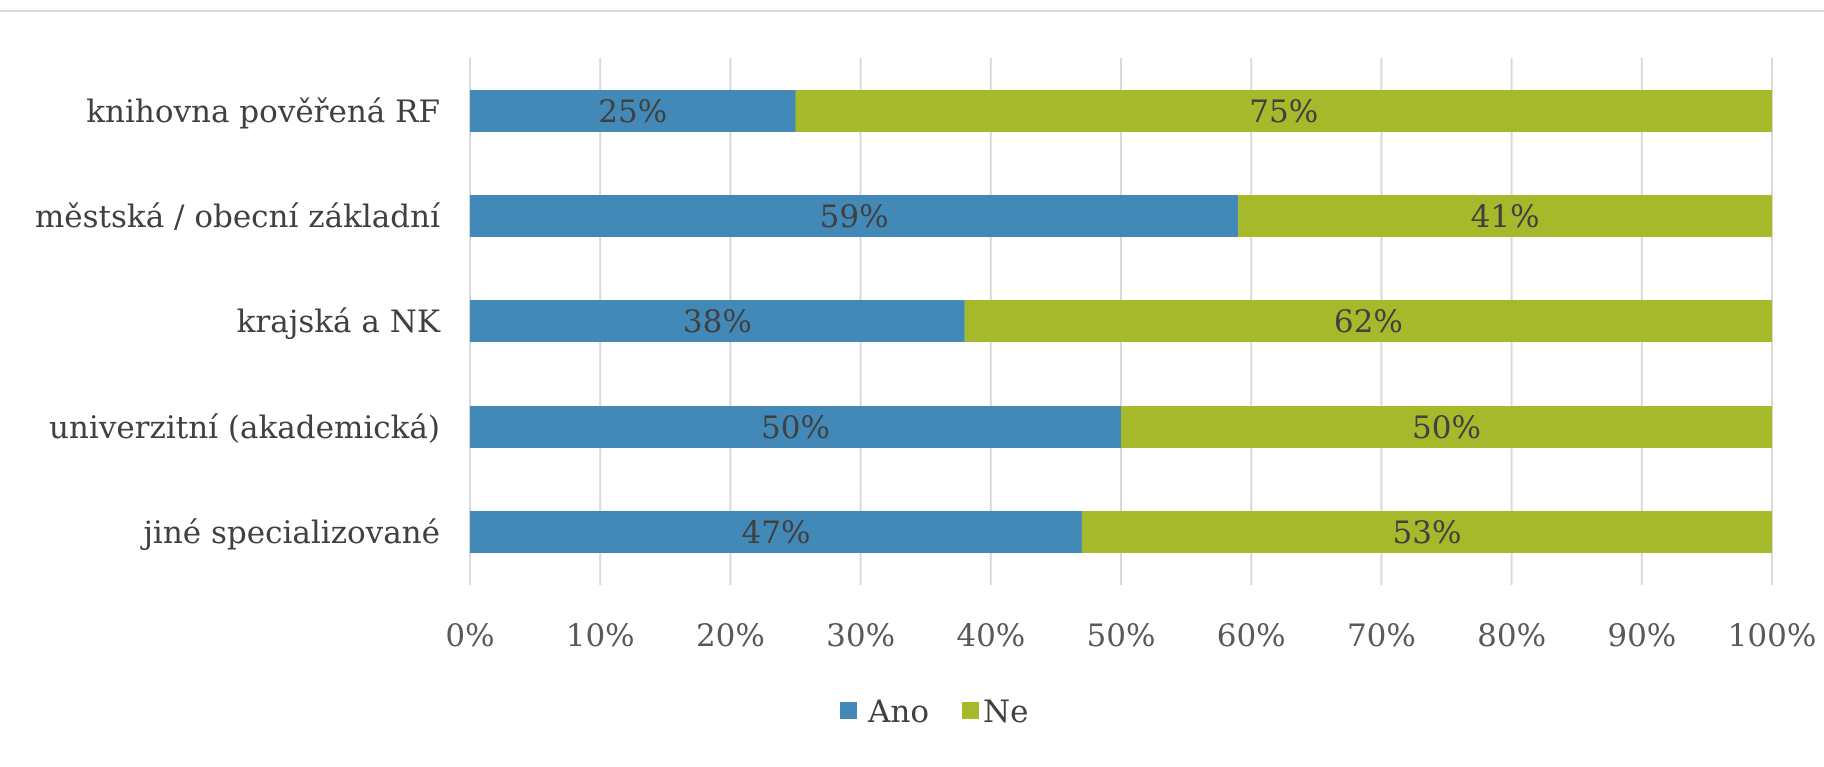 Image resolution: width=1824 pixels, height=767 pixels. Describe the element at coordinates (244, 428) in the screenshot. I see `category-label: univerzitní (akademická)` at that location.